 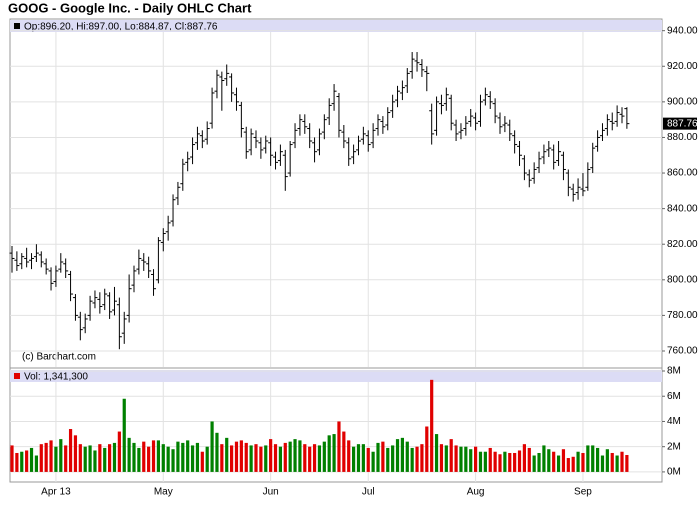 I want to click on y-tick-label: 820.00, so click(x=682, y=244).